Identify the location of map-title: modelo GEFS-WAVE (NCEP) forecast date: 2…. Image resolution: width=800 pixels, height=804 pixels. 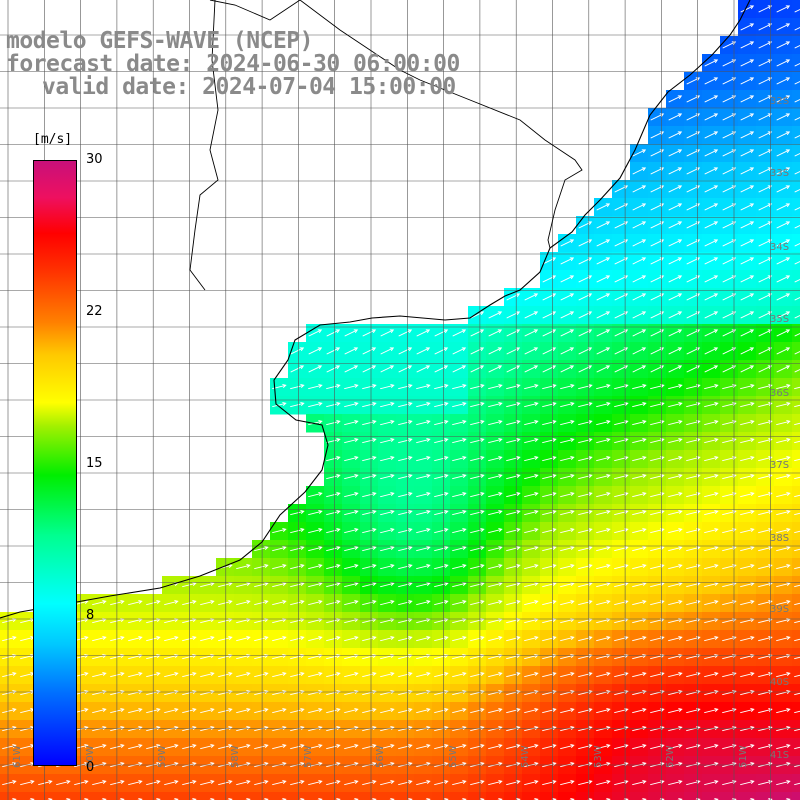
(233, 64).